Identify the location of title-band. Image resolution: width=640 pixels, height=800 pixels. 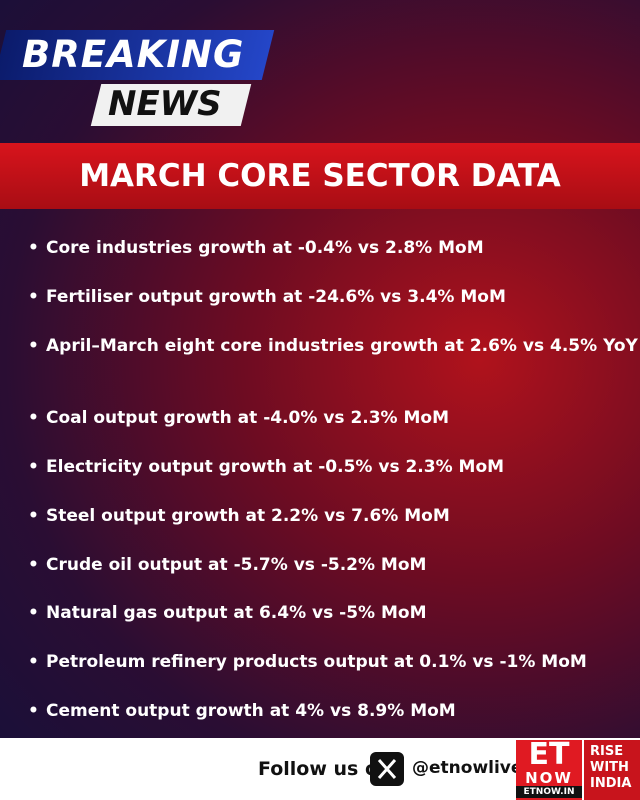
(320, 176).